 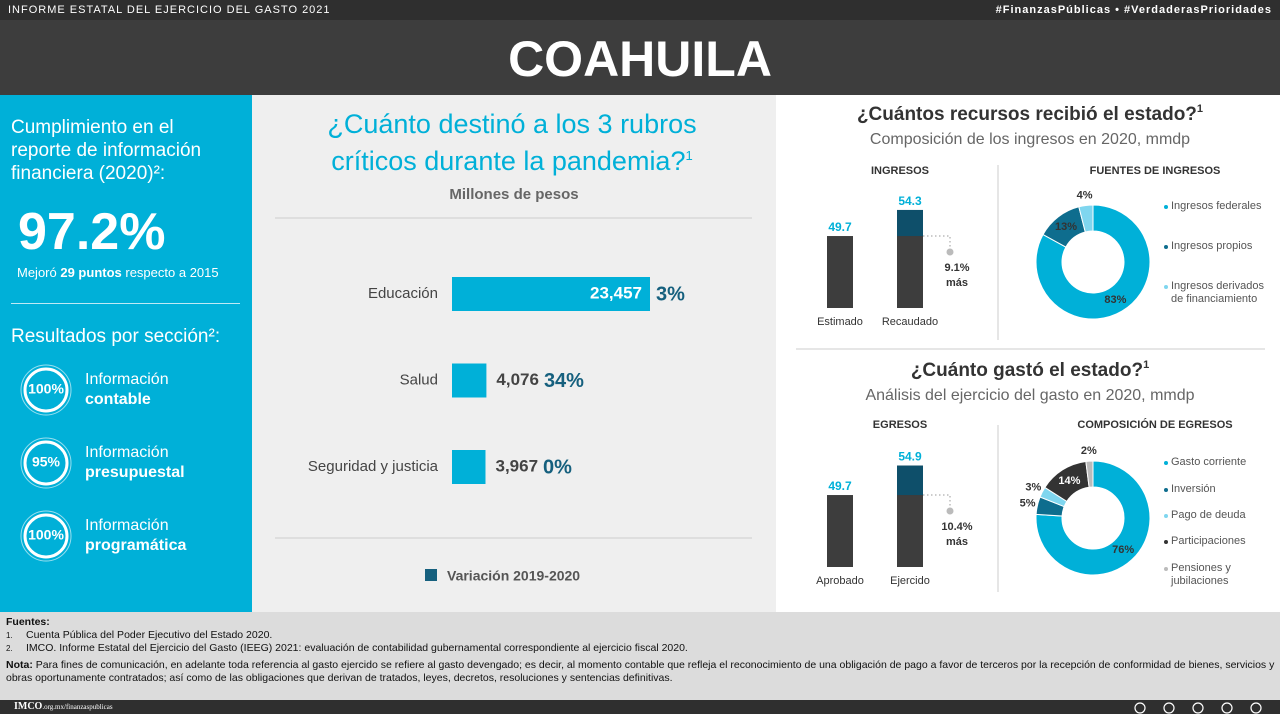 What do you see at coordinates (557, 467) in the screenshot?
I see `variation-label: 0%` at bounding box center [557, 467].